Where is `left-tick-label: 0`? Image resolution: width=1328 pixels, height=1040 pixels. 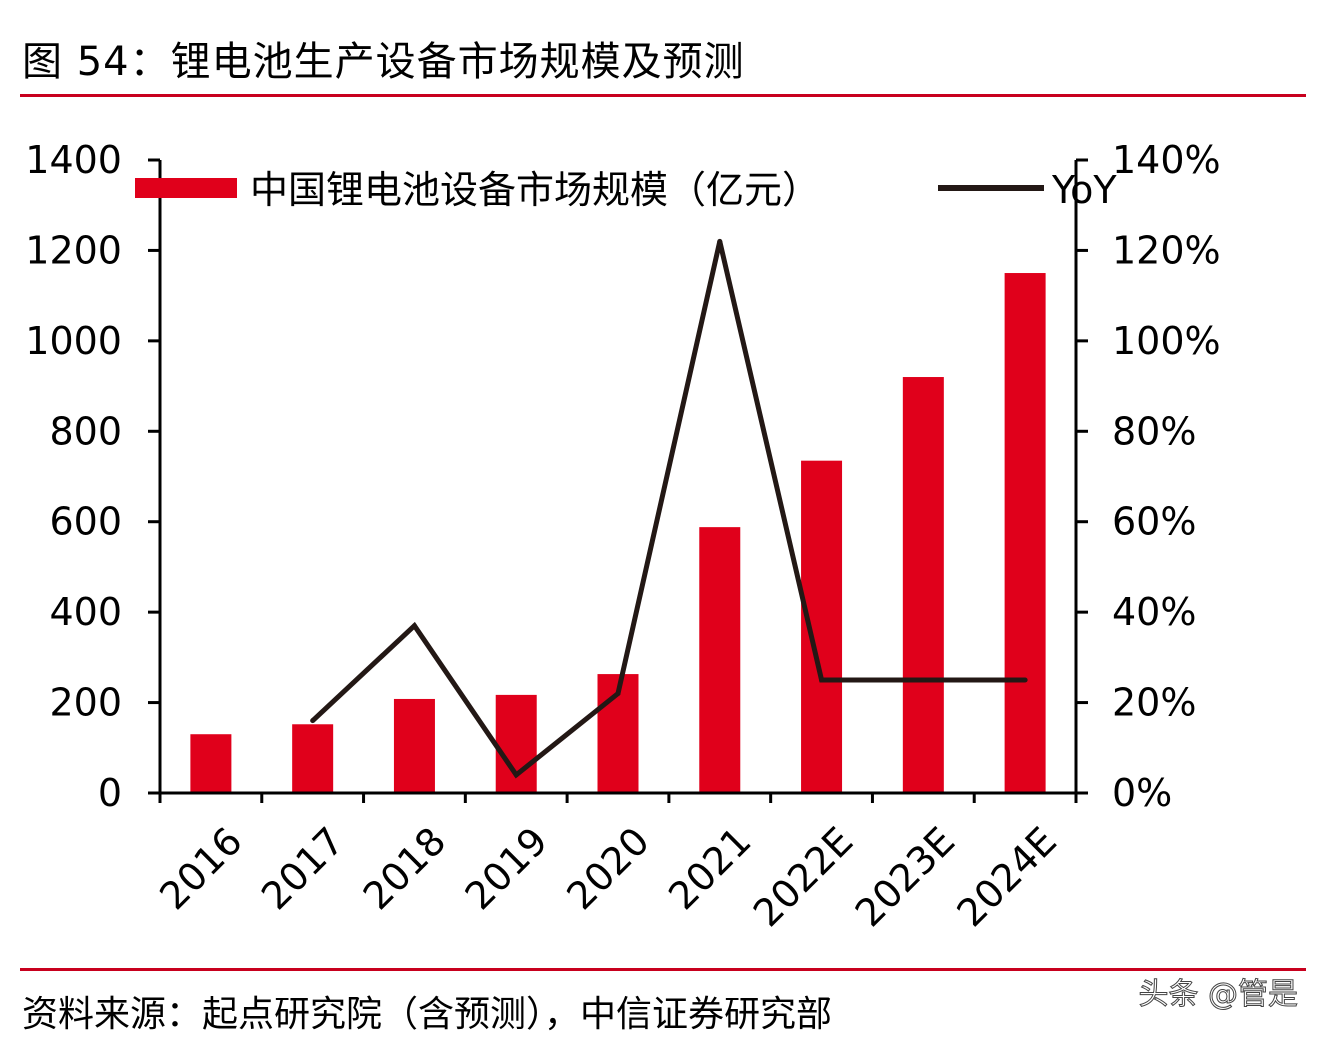 left-tick-label: 0 is located at coordinates (110, 793).